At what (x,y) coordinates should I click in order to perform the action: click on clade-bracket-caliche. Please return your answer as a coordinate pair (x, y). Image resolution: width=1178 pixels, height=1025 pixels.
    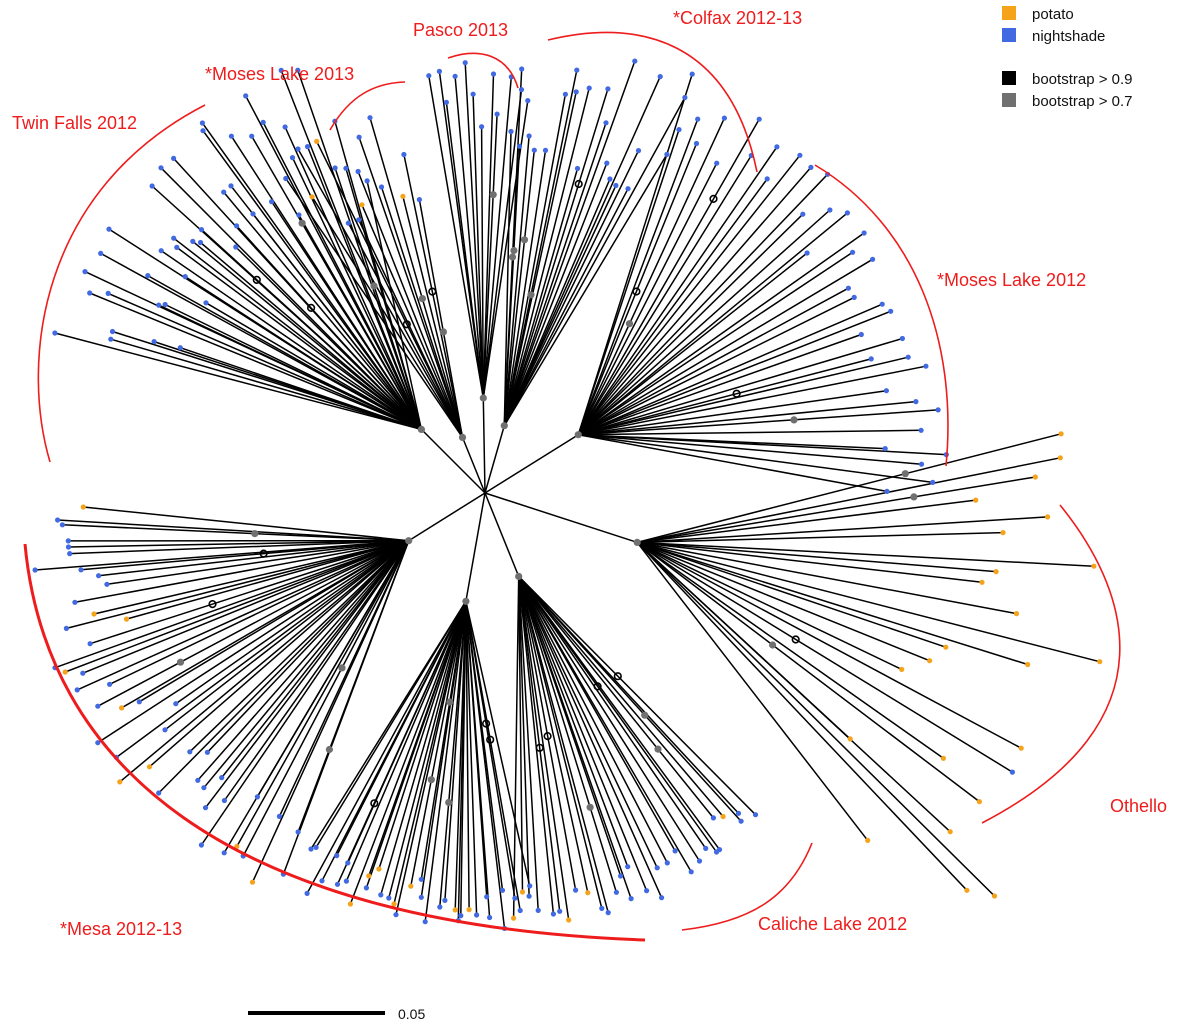
    Looking at the image, I should click on (747, 886).